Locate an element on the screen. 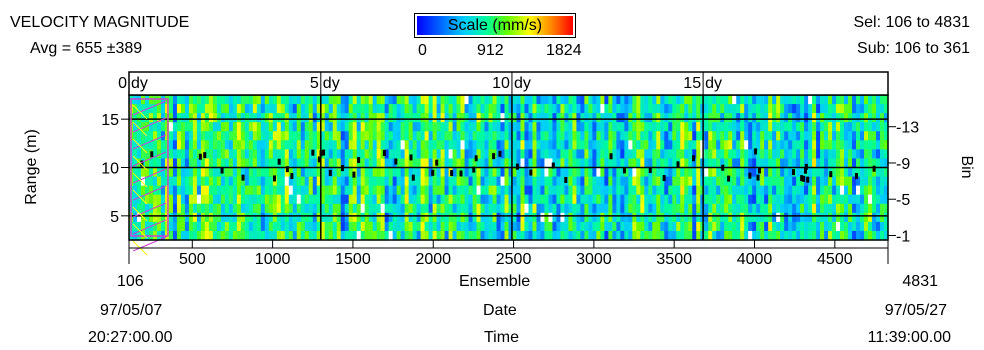 The image size is (984, 350). day-tick-label: 0 is located at coordinates (122, 83).